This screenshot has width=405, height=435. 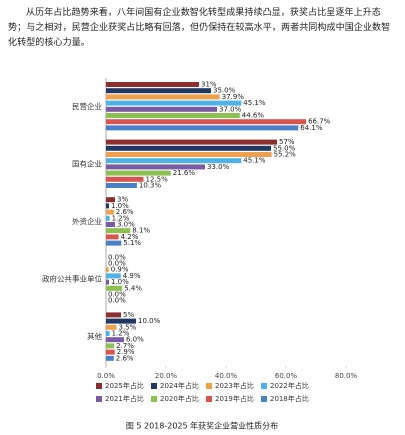 What do you see at coordinates (253, 116) in the screenshot?
I see `value-label: 44.6%` at bounding box center [253, 116].